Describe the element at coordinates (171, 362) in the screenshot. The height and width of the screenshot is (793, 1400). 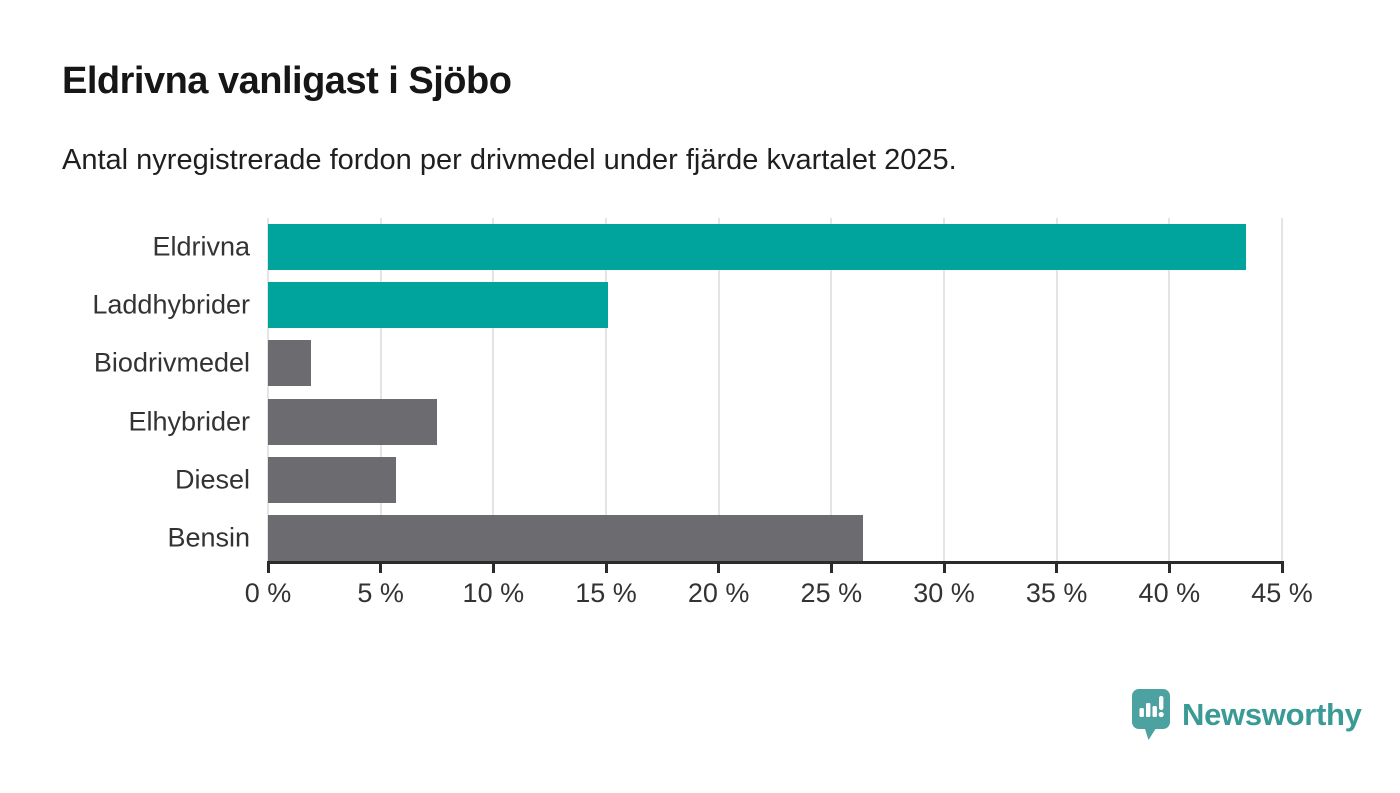
I see `category-label: Biodrivmedel` at that location.